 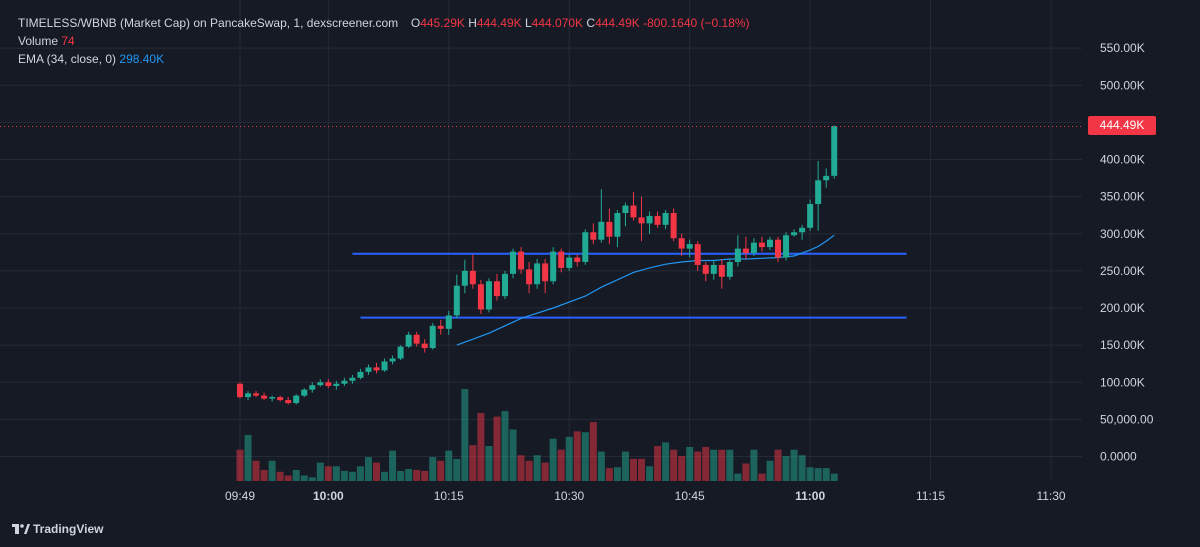 What do you see at coordinates (557, 23) in the screenshot?
I see `low-value: 444.070K` at bounding box center [557, 23].